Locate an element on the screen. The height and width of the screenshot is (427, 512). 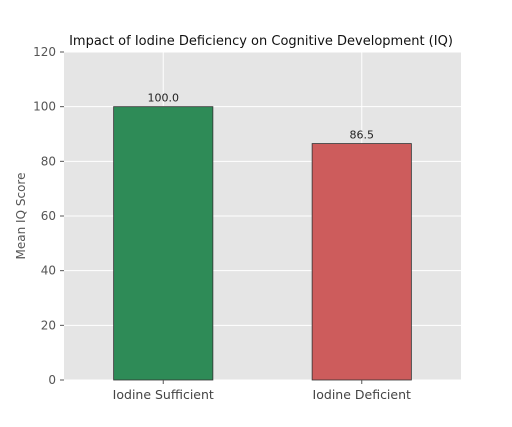
x-axis-ticks: Iodine Sufficient Iodine Deficient is located at coordinates (262, 391).